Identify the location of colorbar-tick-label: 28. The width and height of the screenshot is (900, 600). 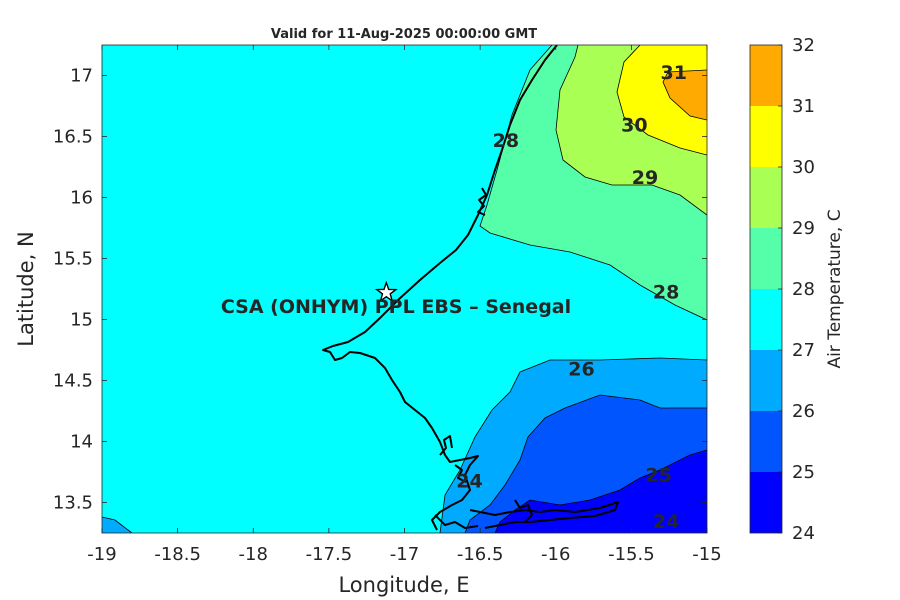
(803, 289).